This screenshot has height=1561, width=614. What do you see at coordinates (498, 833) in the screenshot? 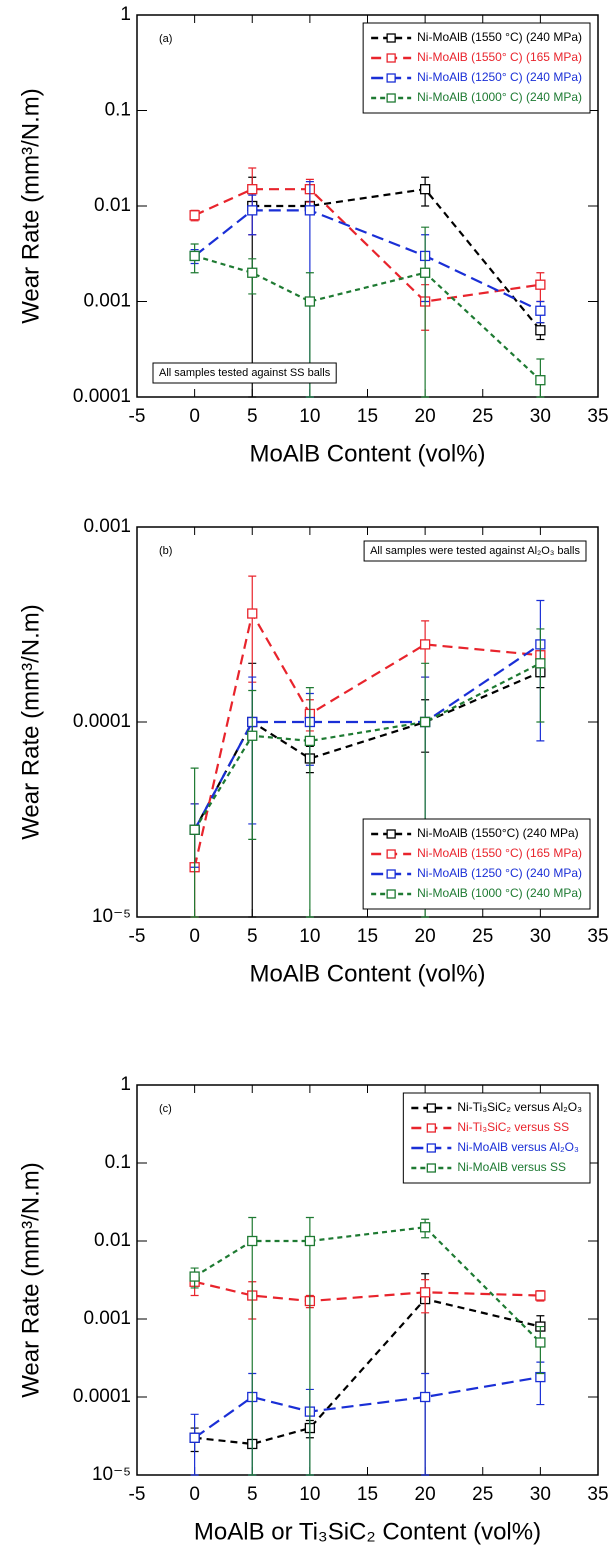
I see `legend-label: Ni-MoAlB (1550°C) (240 MPa)` at bounding box center [498, 833].